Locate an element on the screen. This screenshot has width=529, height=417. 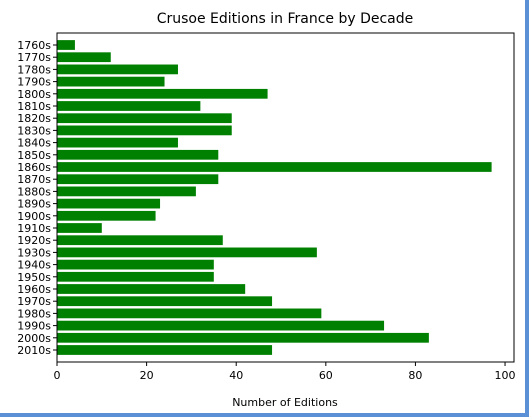
bar-1810s is located at coordinates (129, 106).